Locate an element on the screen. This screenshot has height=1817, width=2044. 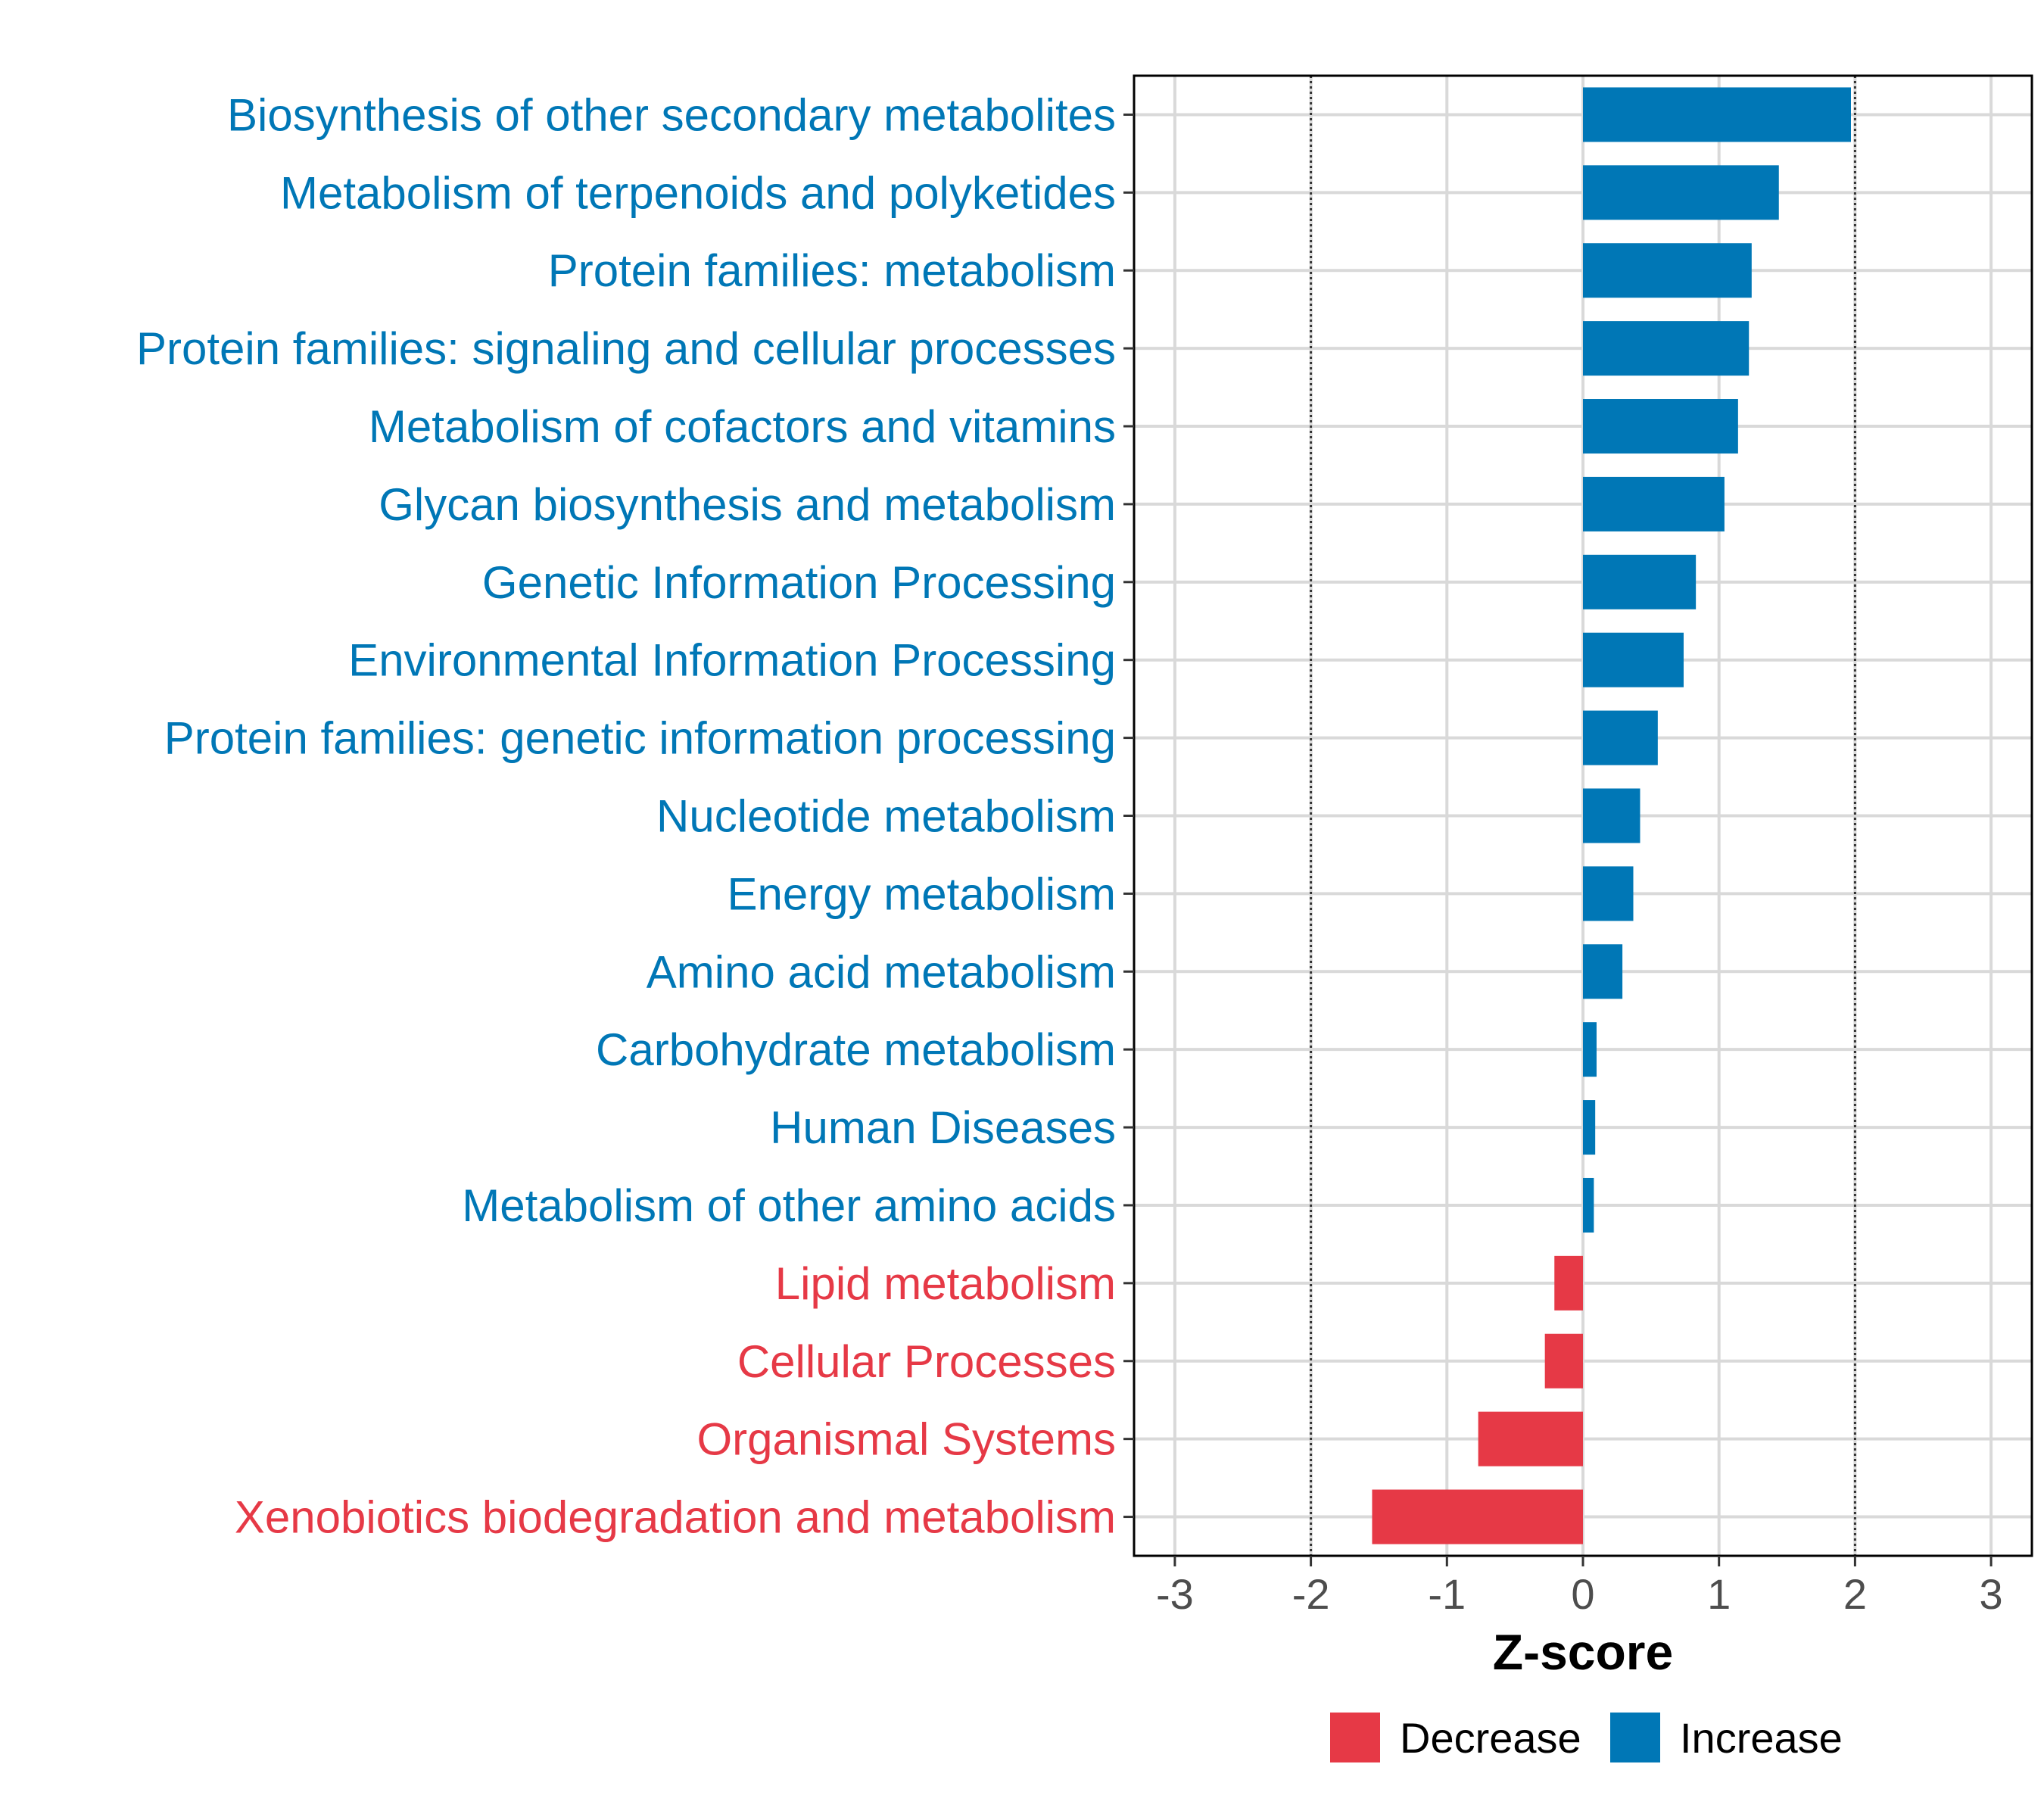
category-label-15: Lipid metabolism is located at coordinates (946, 1283).